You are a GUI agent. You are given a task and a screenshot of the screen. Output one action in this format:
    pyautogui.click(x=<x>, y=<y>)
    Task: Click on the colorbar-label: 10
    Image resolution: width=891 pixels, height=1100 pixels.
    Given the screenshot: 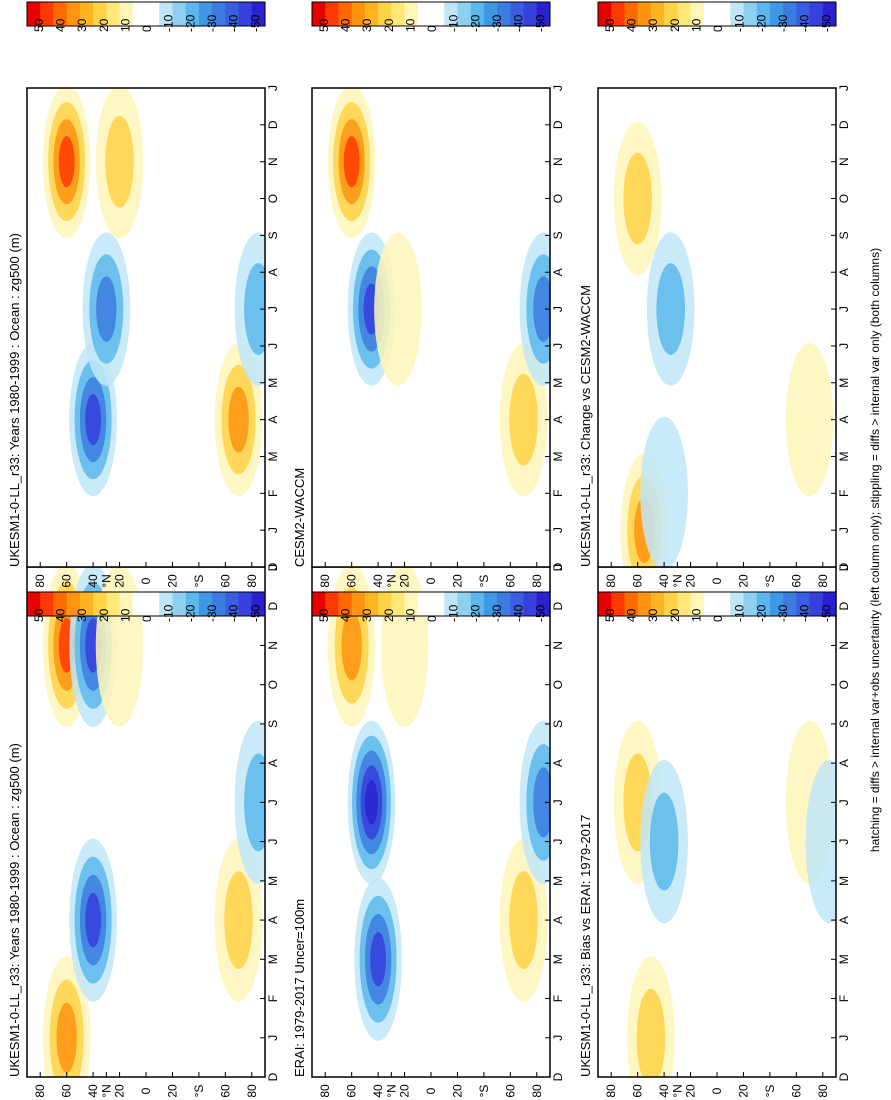 What is the action you would take?
    pyautogui.click(x=410, y=25)
    